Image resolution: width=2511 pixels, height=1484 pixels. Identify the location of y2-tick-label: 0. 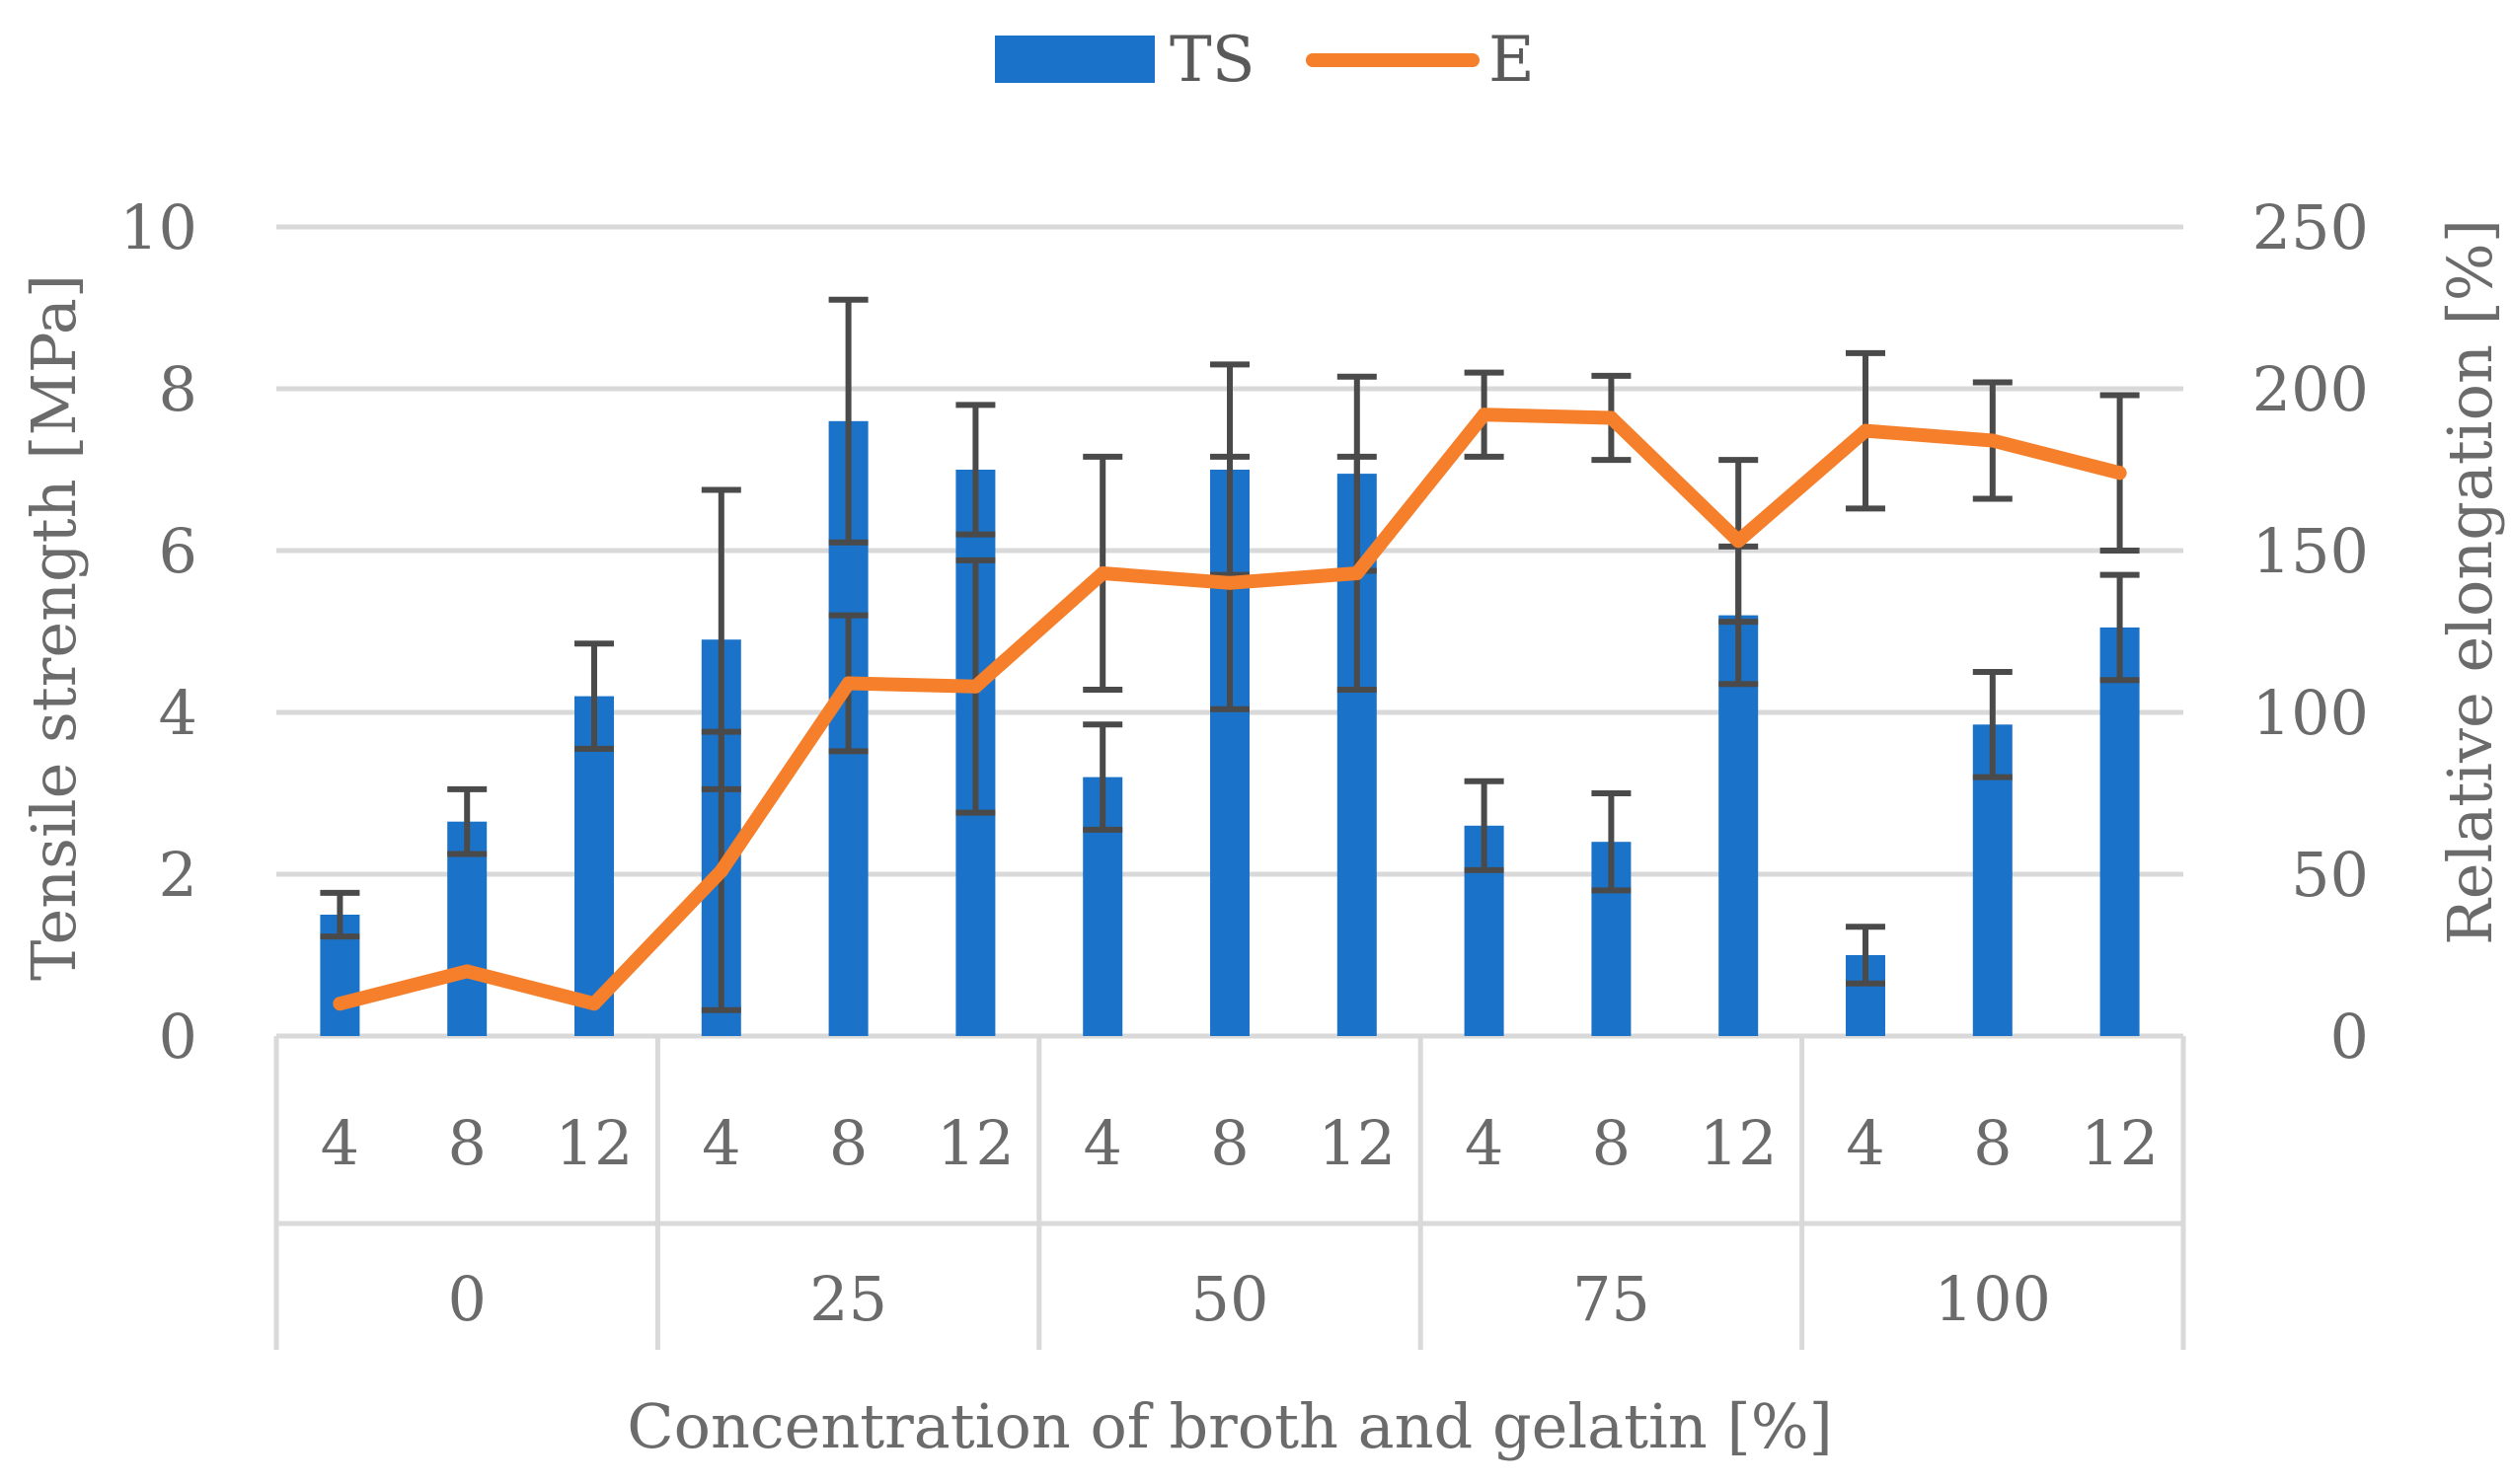
(2350, 1037).